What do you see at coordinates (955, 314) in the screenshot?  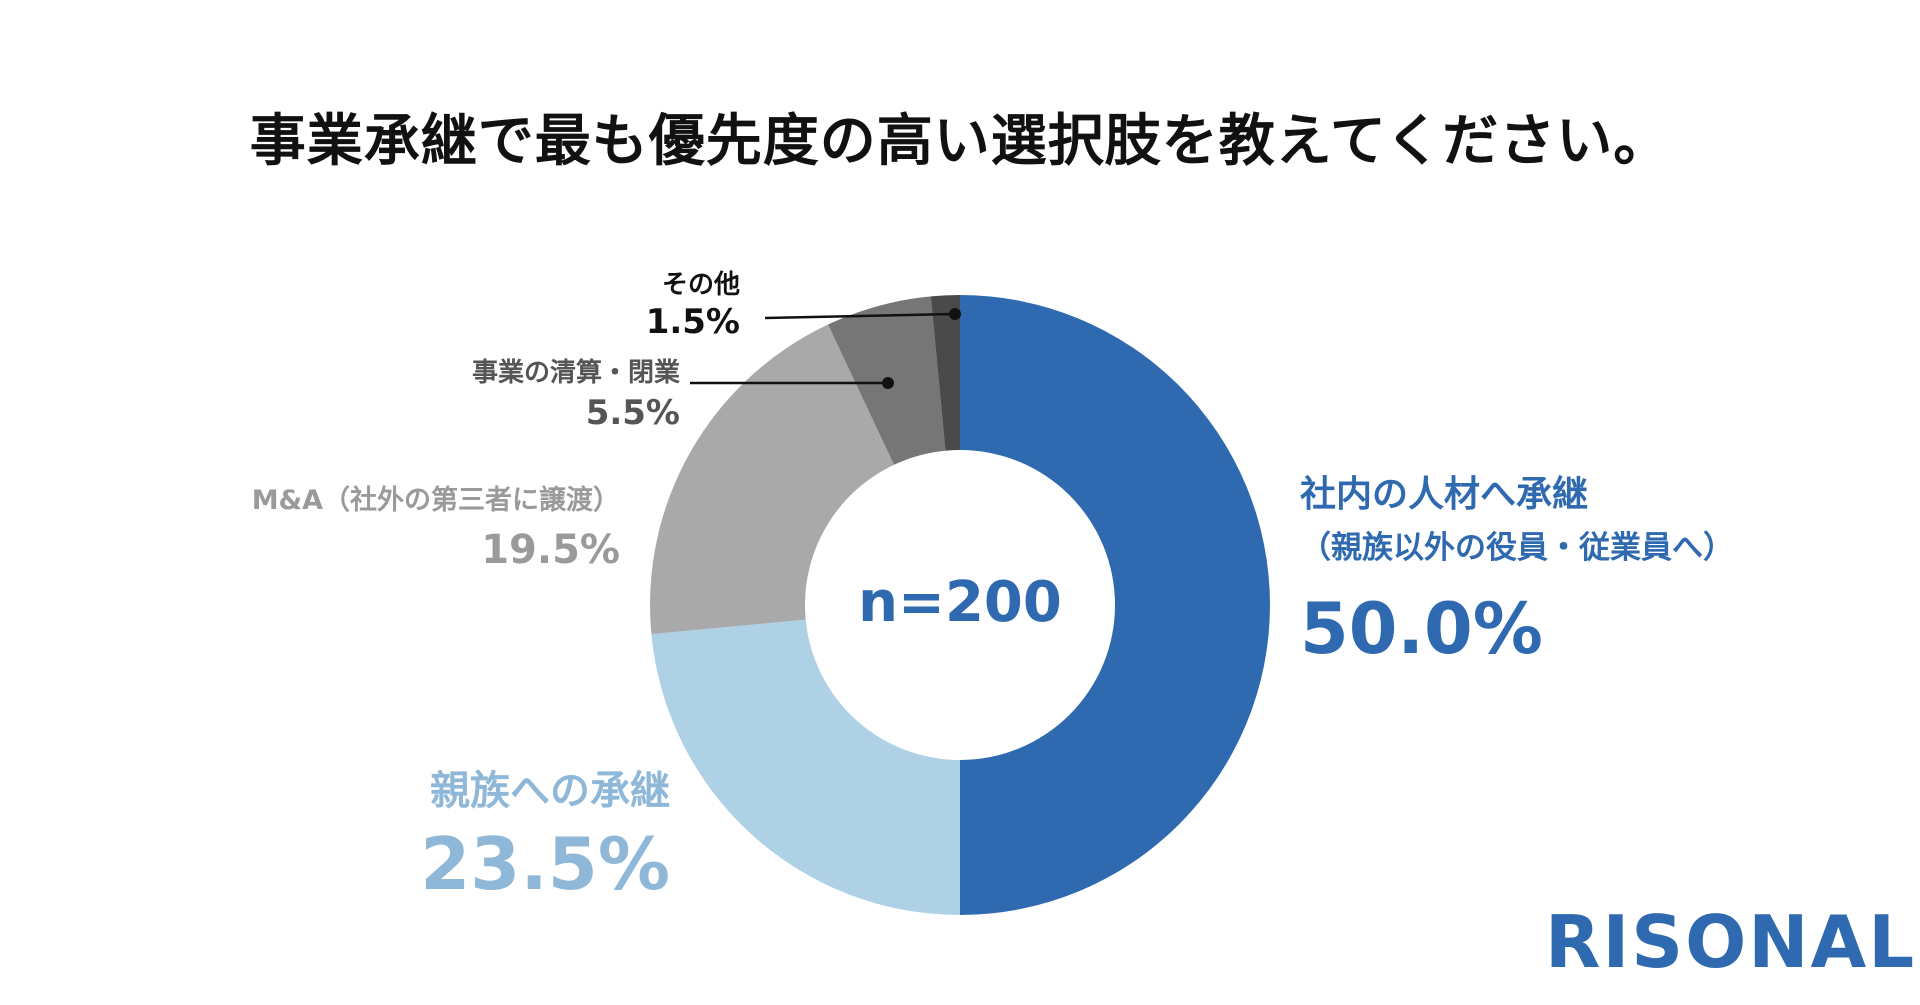 I see `other-leader-dot` at bounding box center [955, 314].